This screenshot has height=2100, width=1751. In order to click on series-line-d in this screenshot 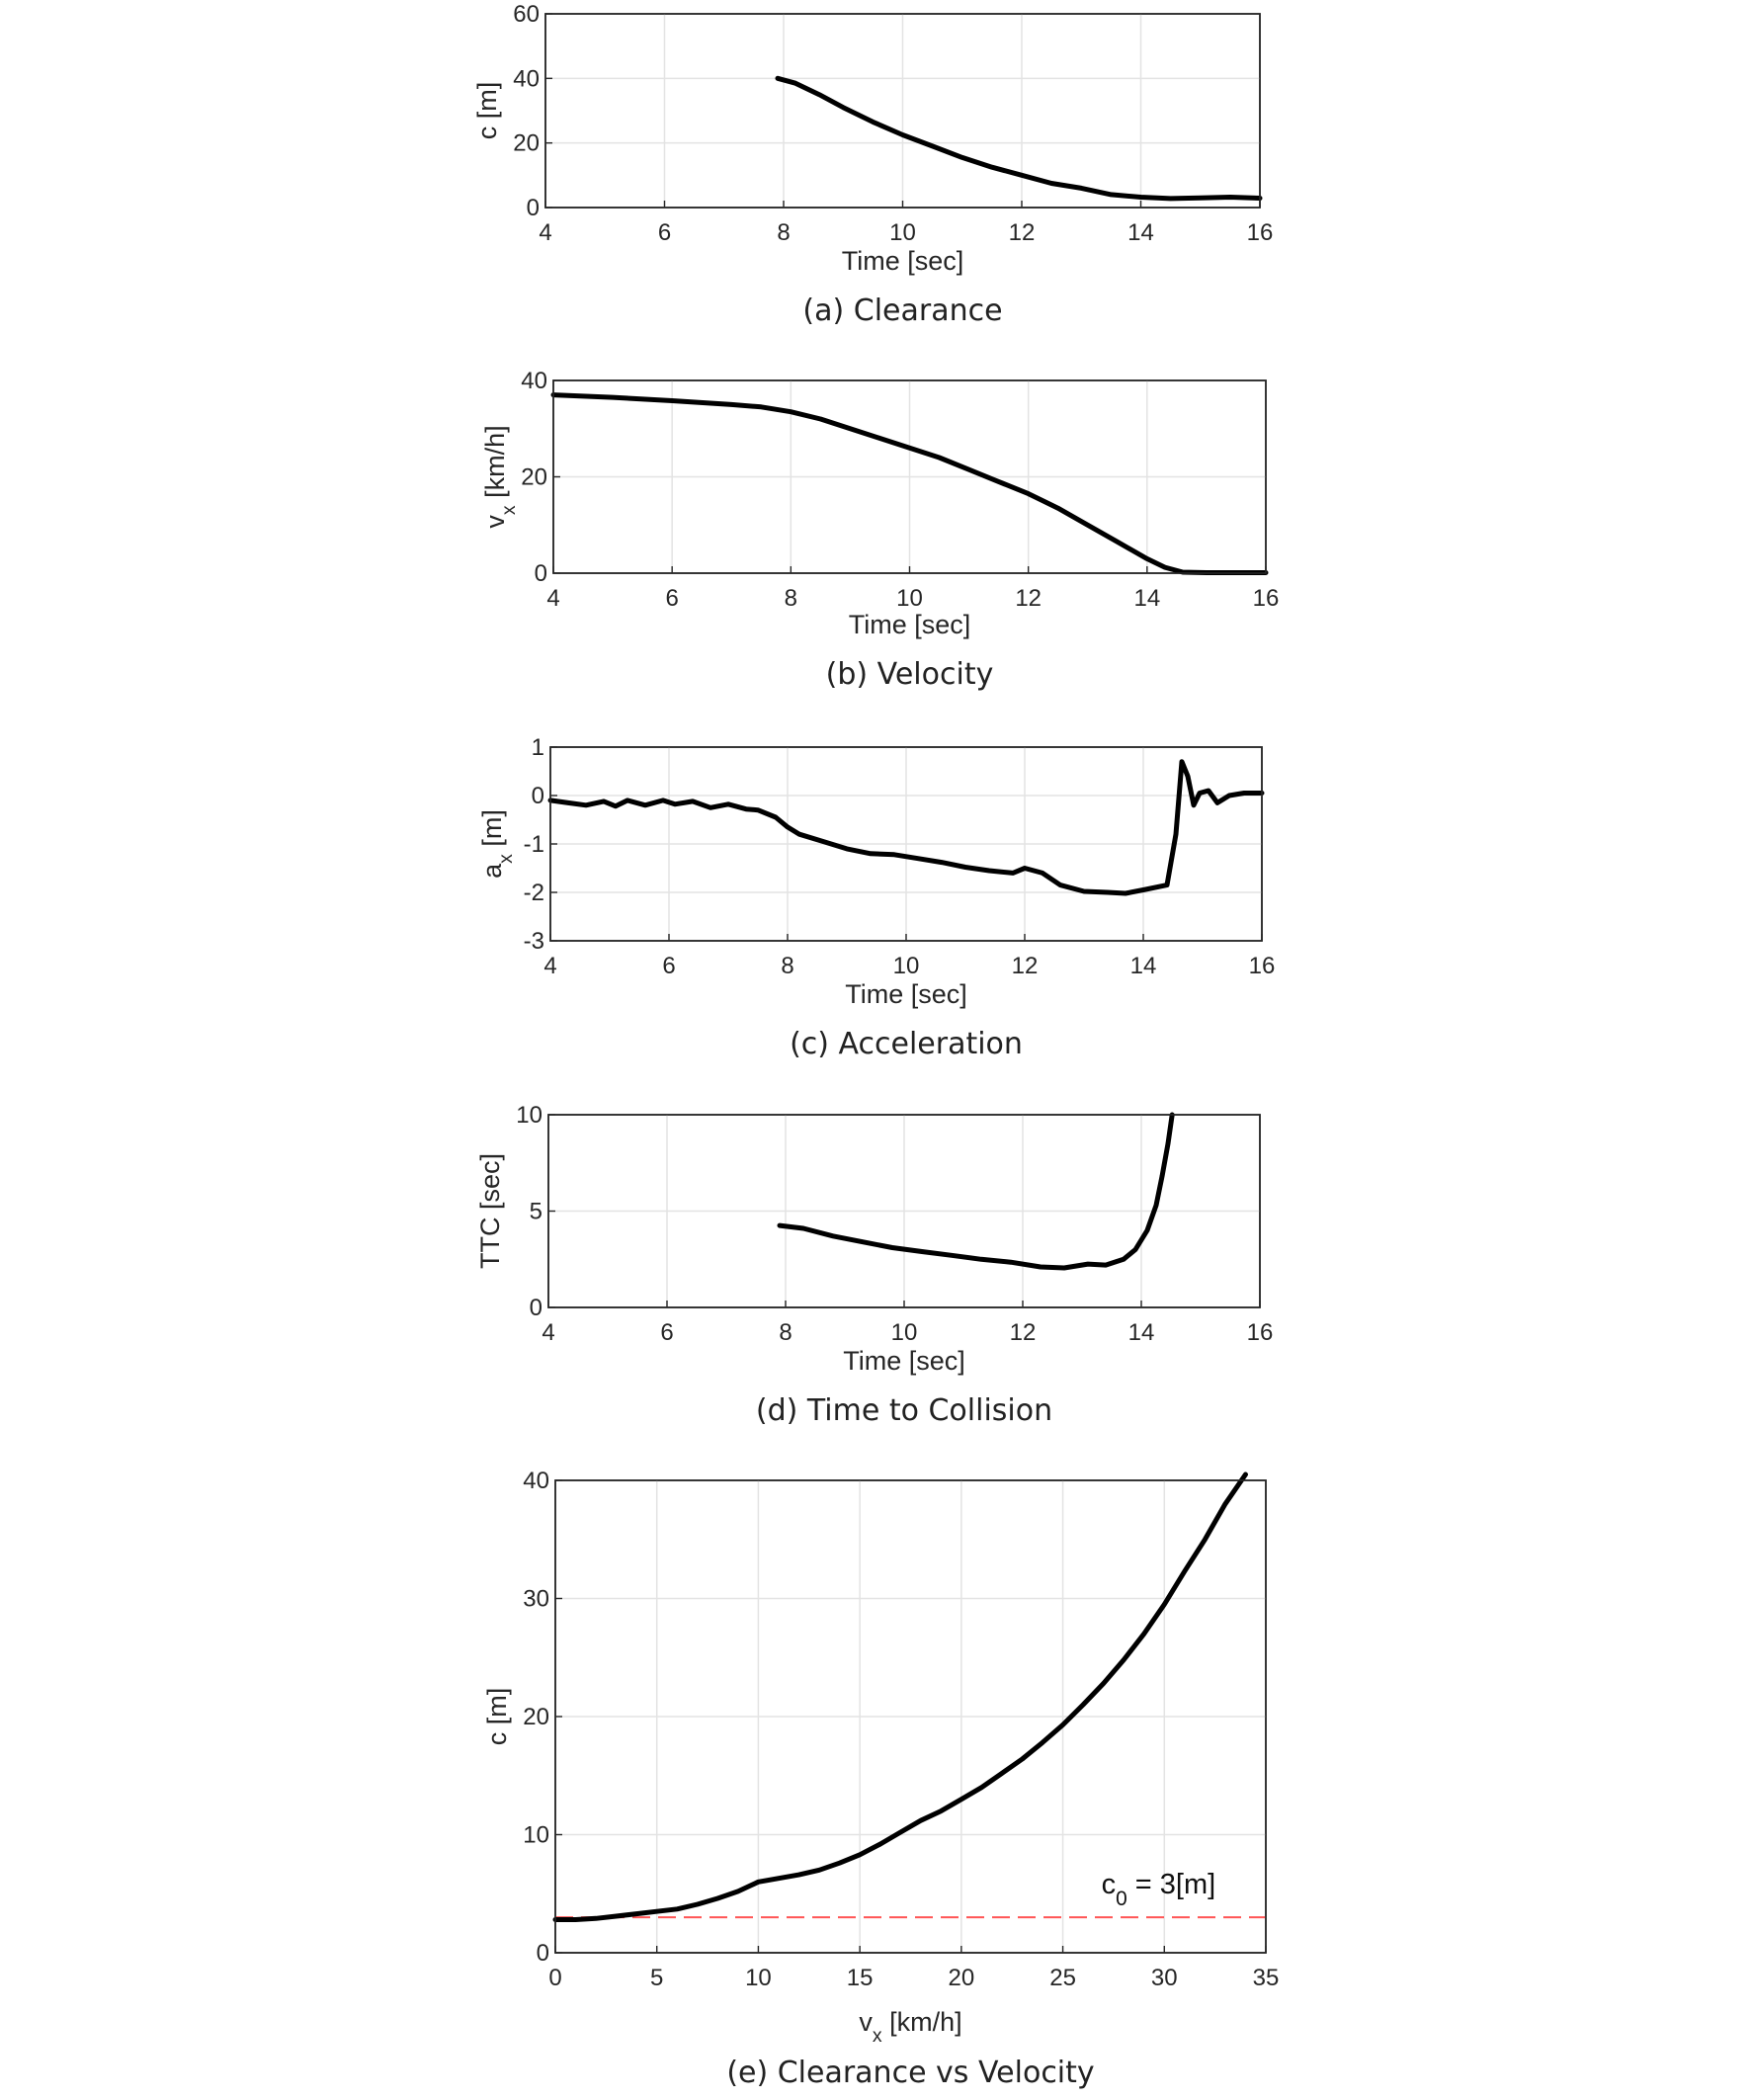, I will do `click(976, 1191)`.